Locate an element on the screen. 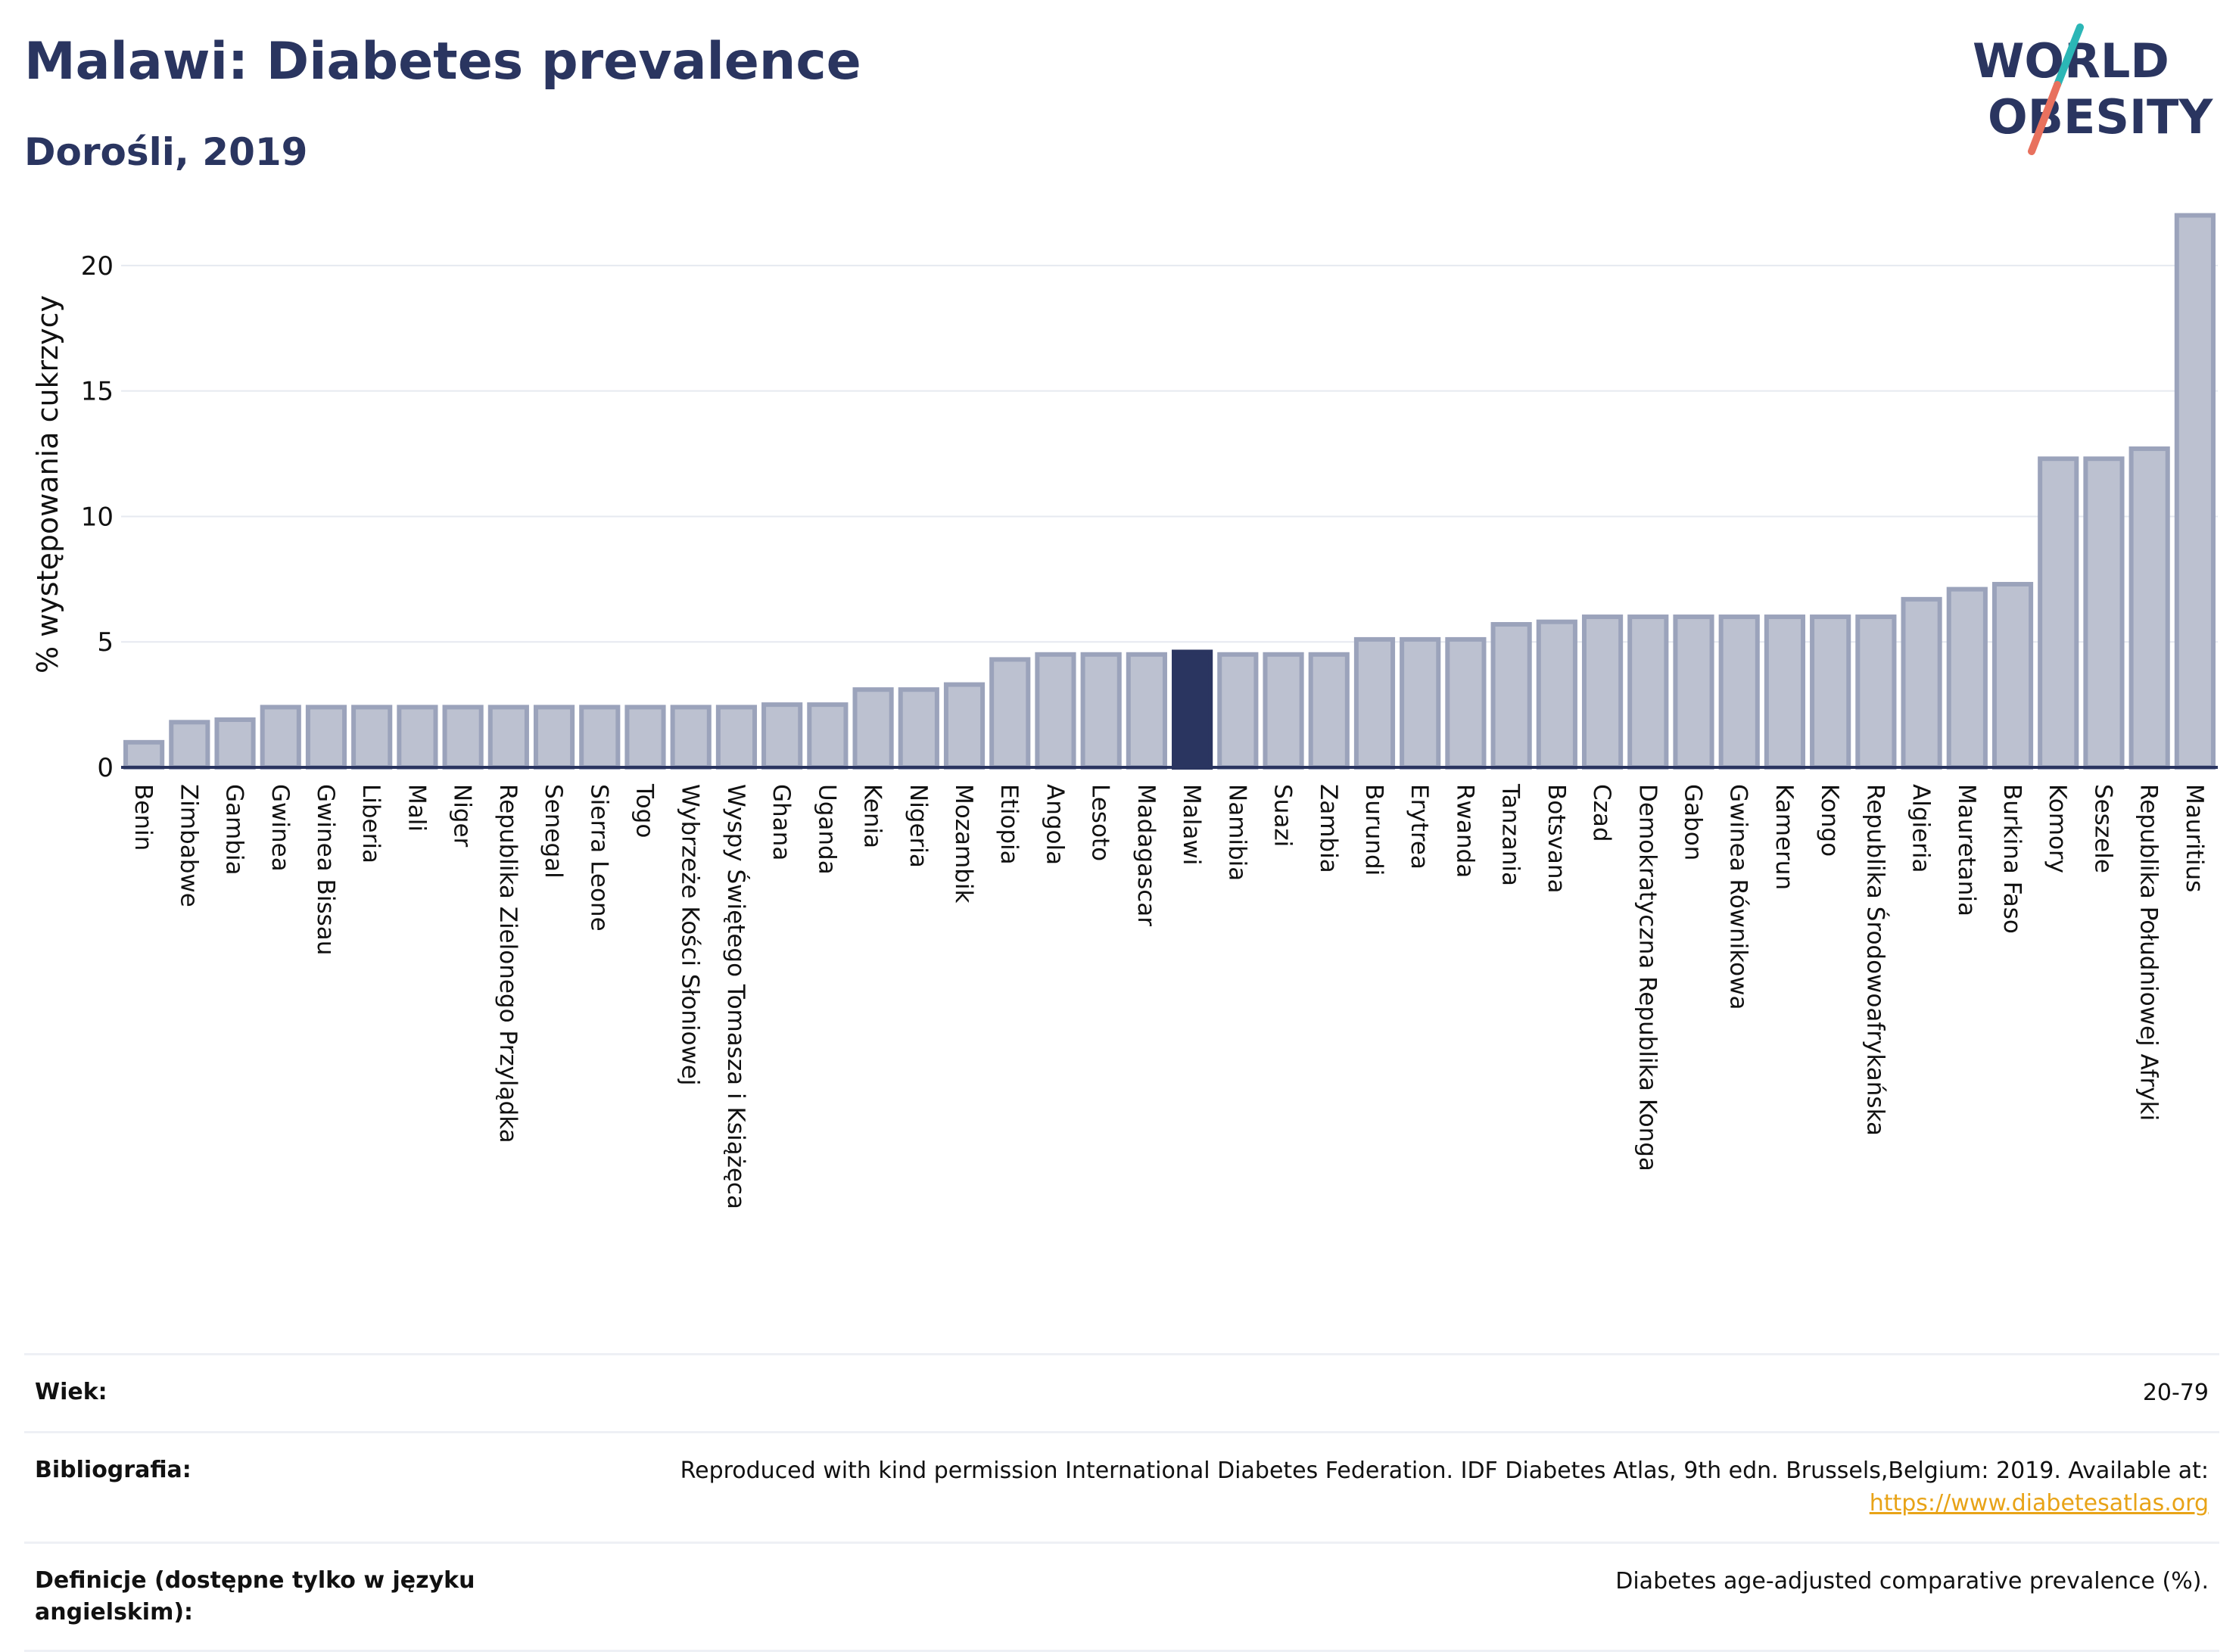 This screenshot has width=2239, height=1652. x-tick-label: Gabon is located at coordinates (1693, 822).